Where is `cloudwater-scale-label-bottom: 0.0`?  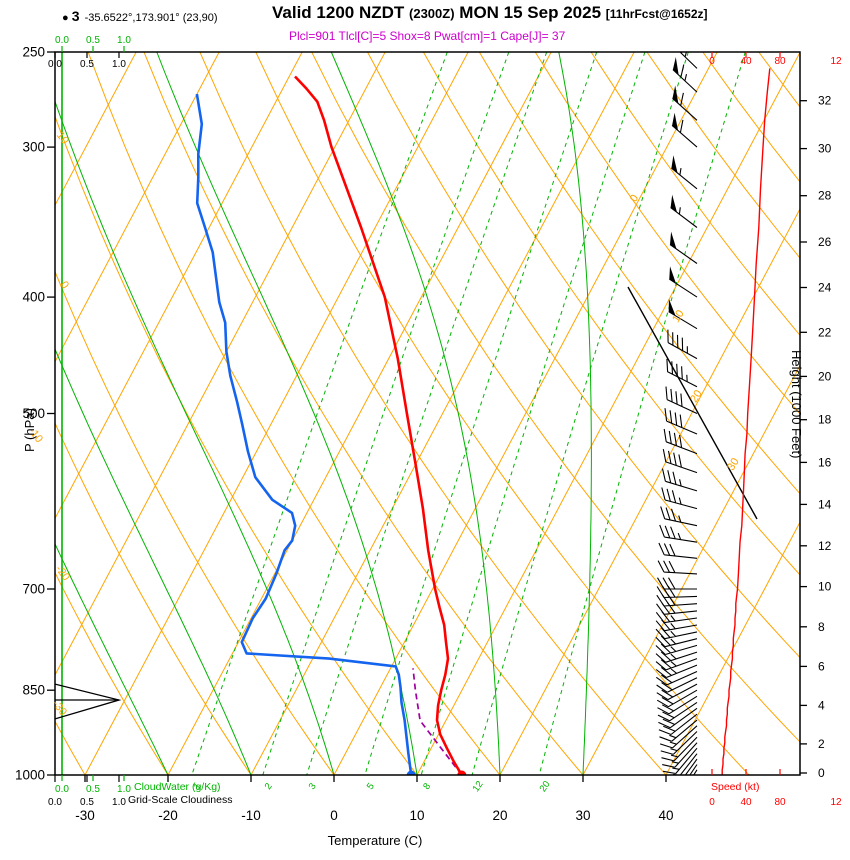 cloudwater-scale-label-bottom: 0.0 is located at coordinates (62, 789).